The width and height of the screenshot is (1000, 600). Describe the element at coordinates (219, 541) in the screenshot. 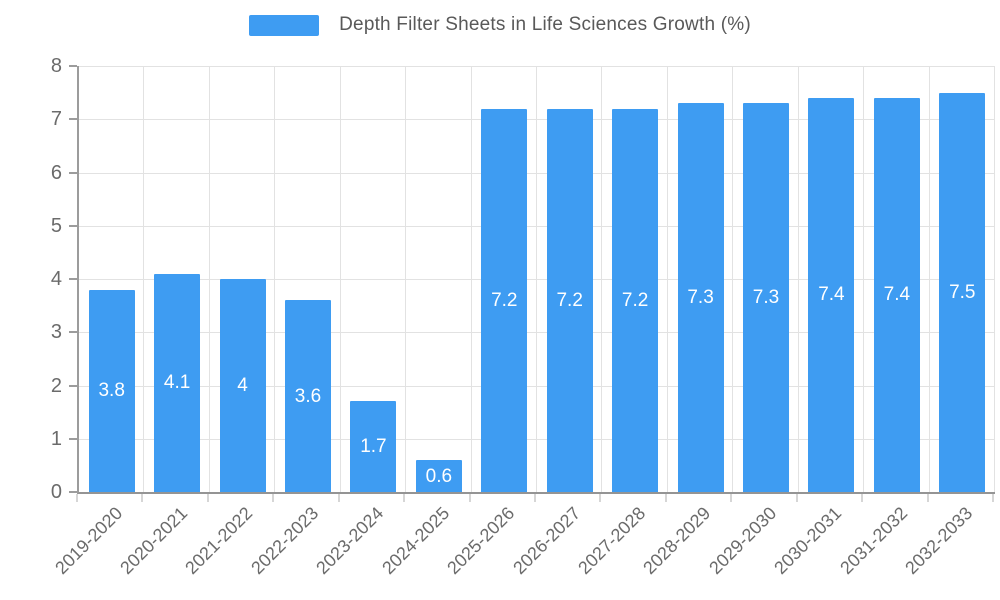

I see `x-tick-label: 2021-2022` at that location.